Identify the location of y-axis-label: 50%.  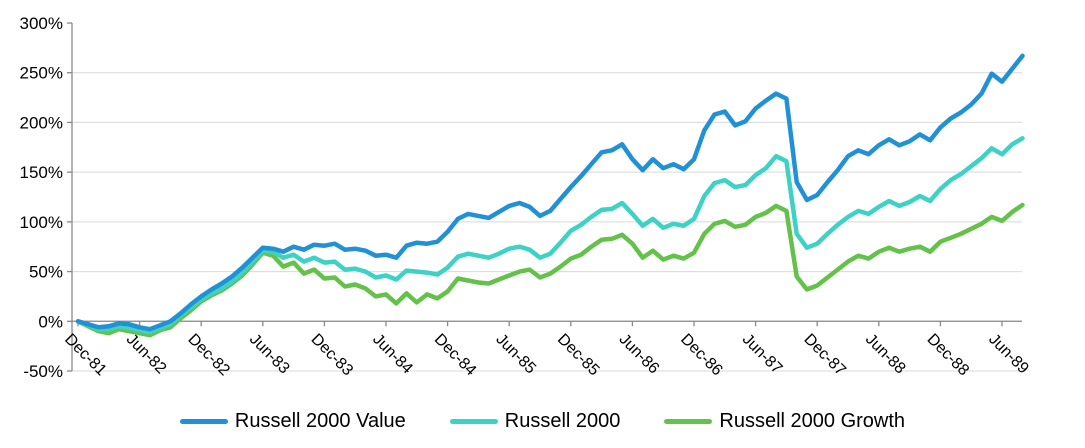
(46, 272).